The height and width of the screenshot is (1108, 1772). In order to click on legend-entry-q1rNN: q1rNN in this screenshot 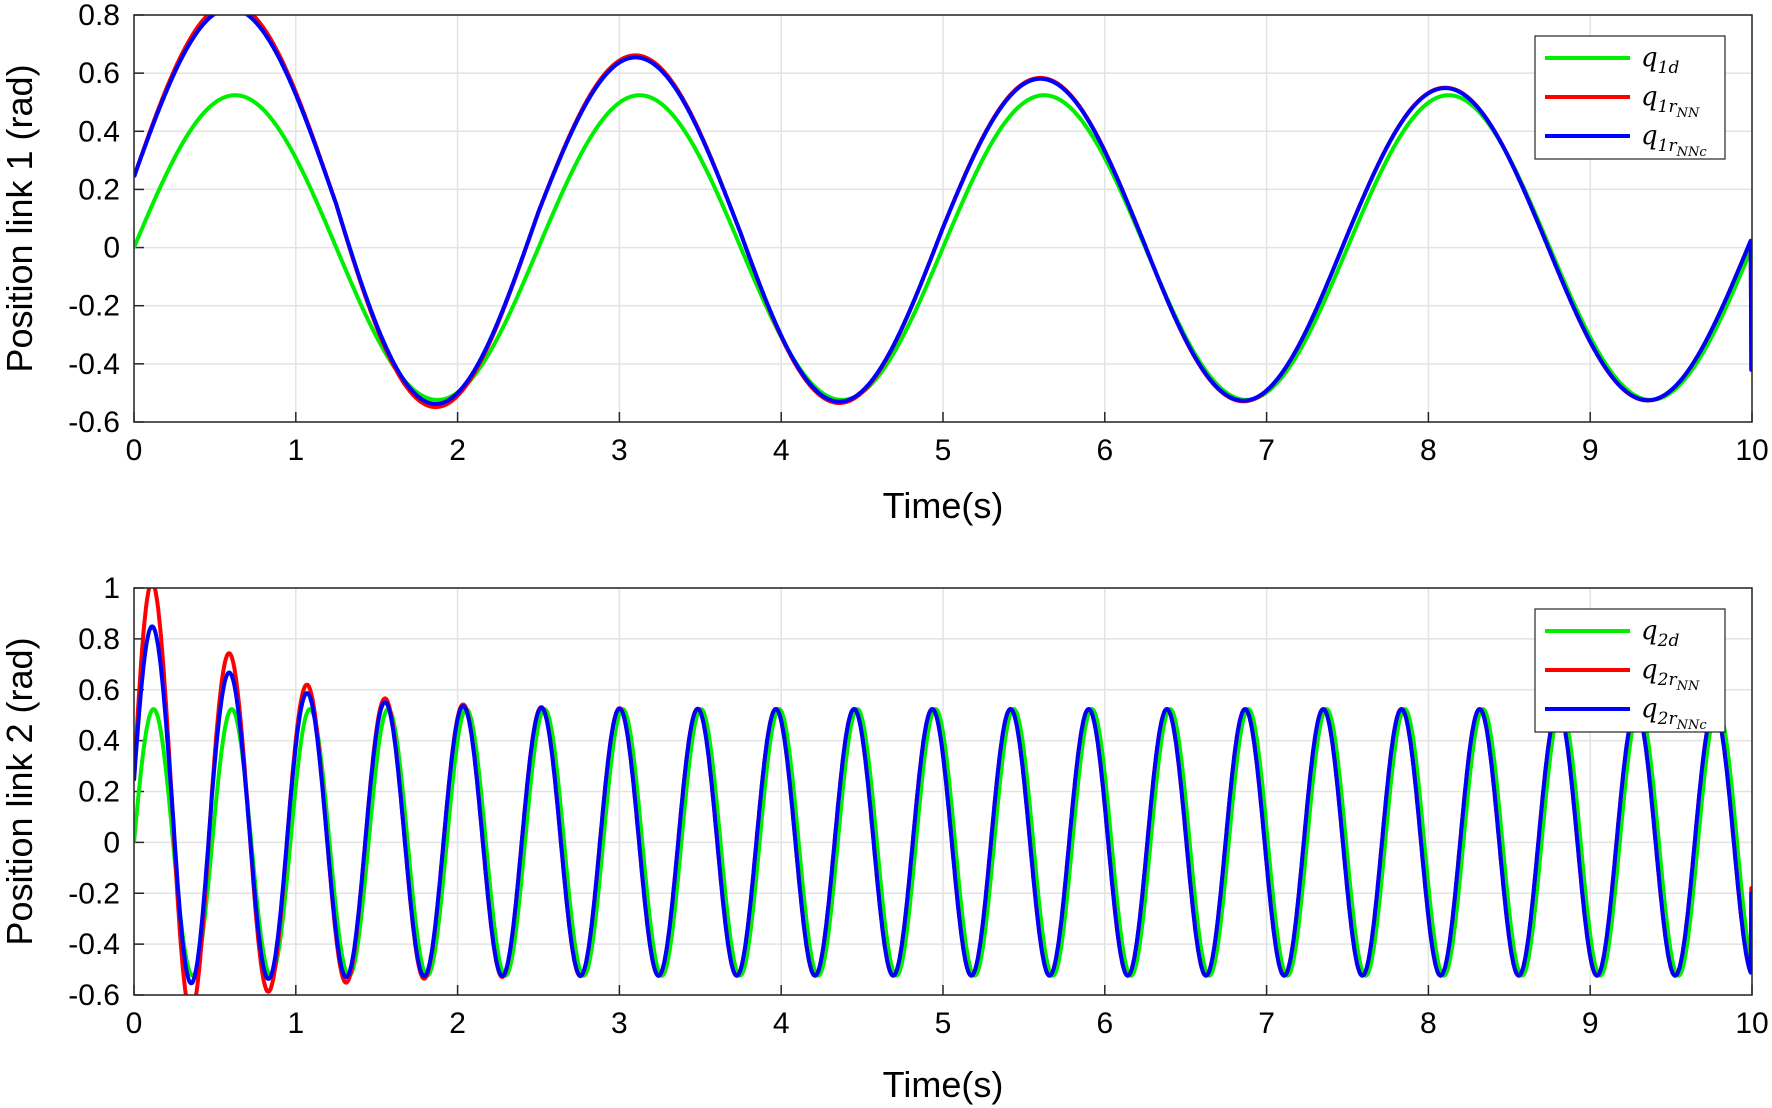, I will do `click(1670, 101)`.